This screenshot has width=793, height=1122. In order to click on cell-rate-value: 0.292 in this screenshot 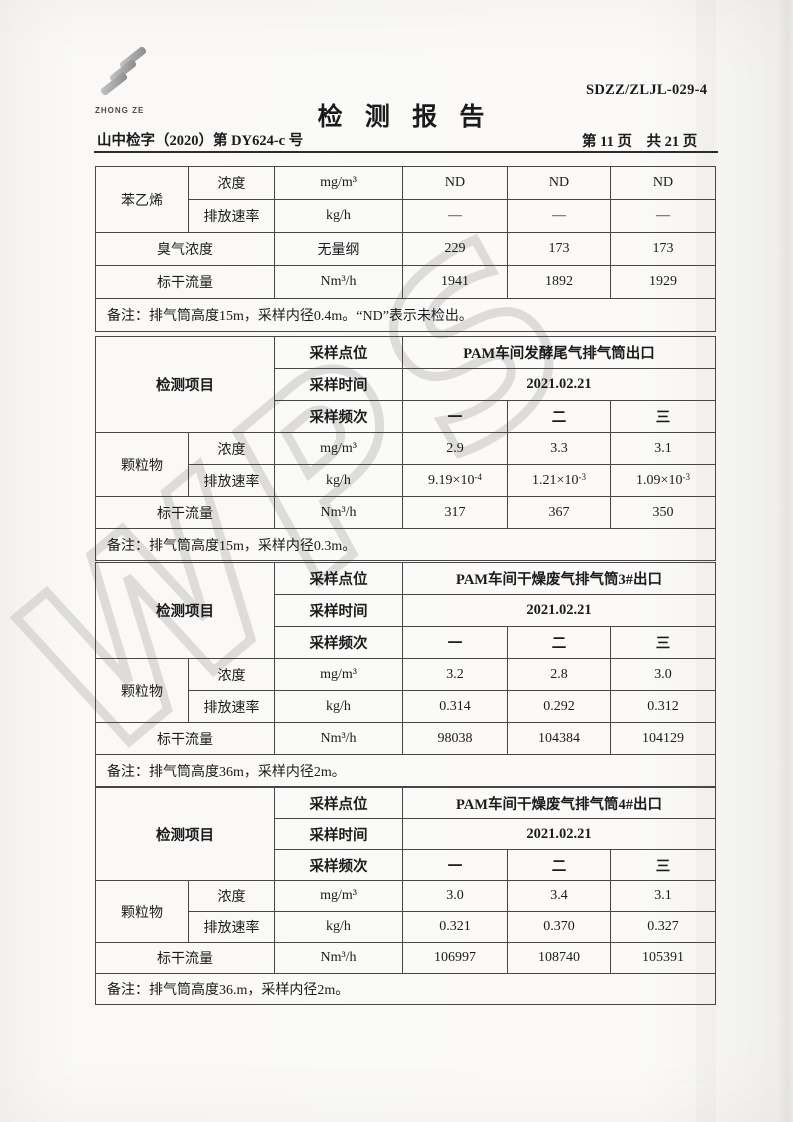, I will do `click(559, 706)`.